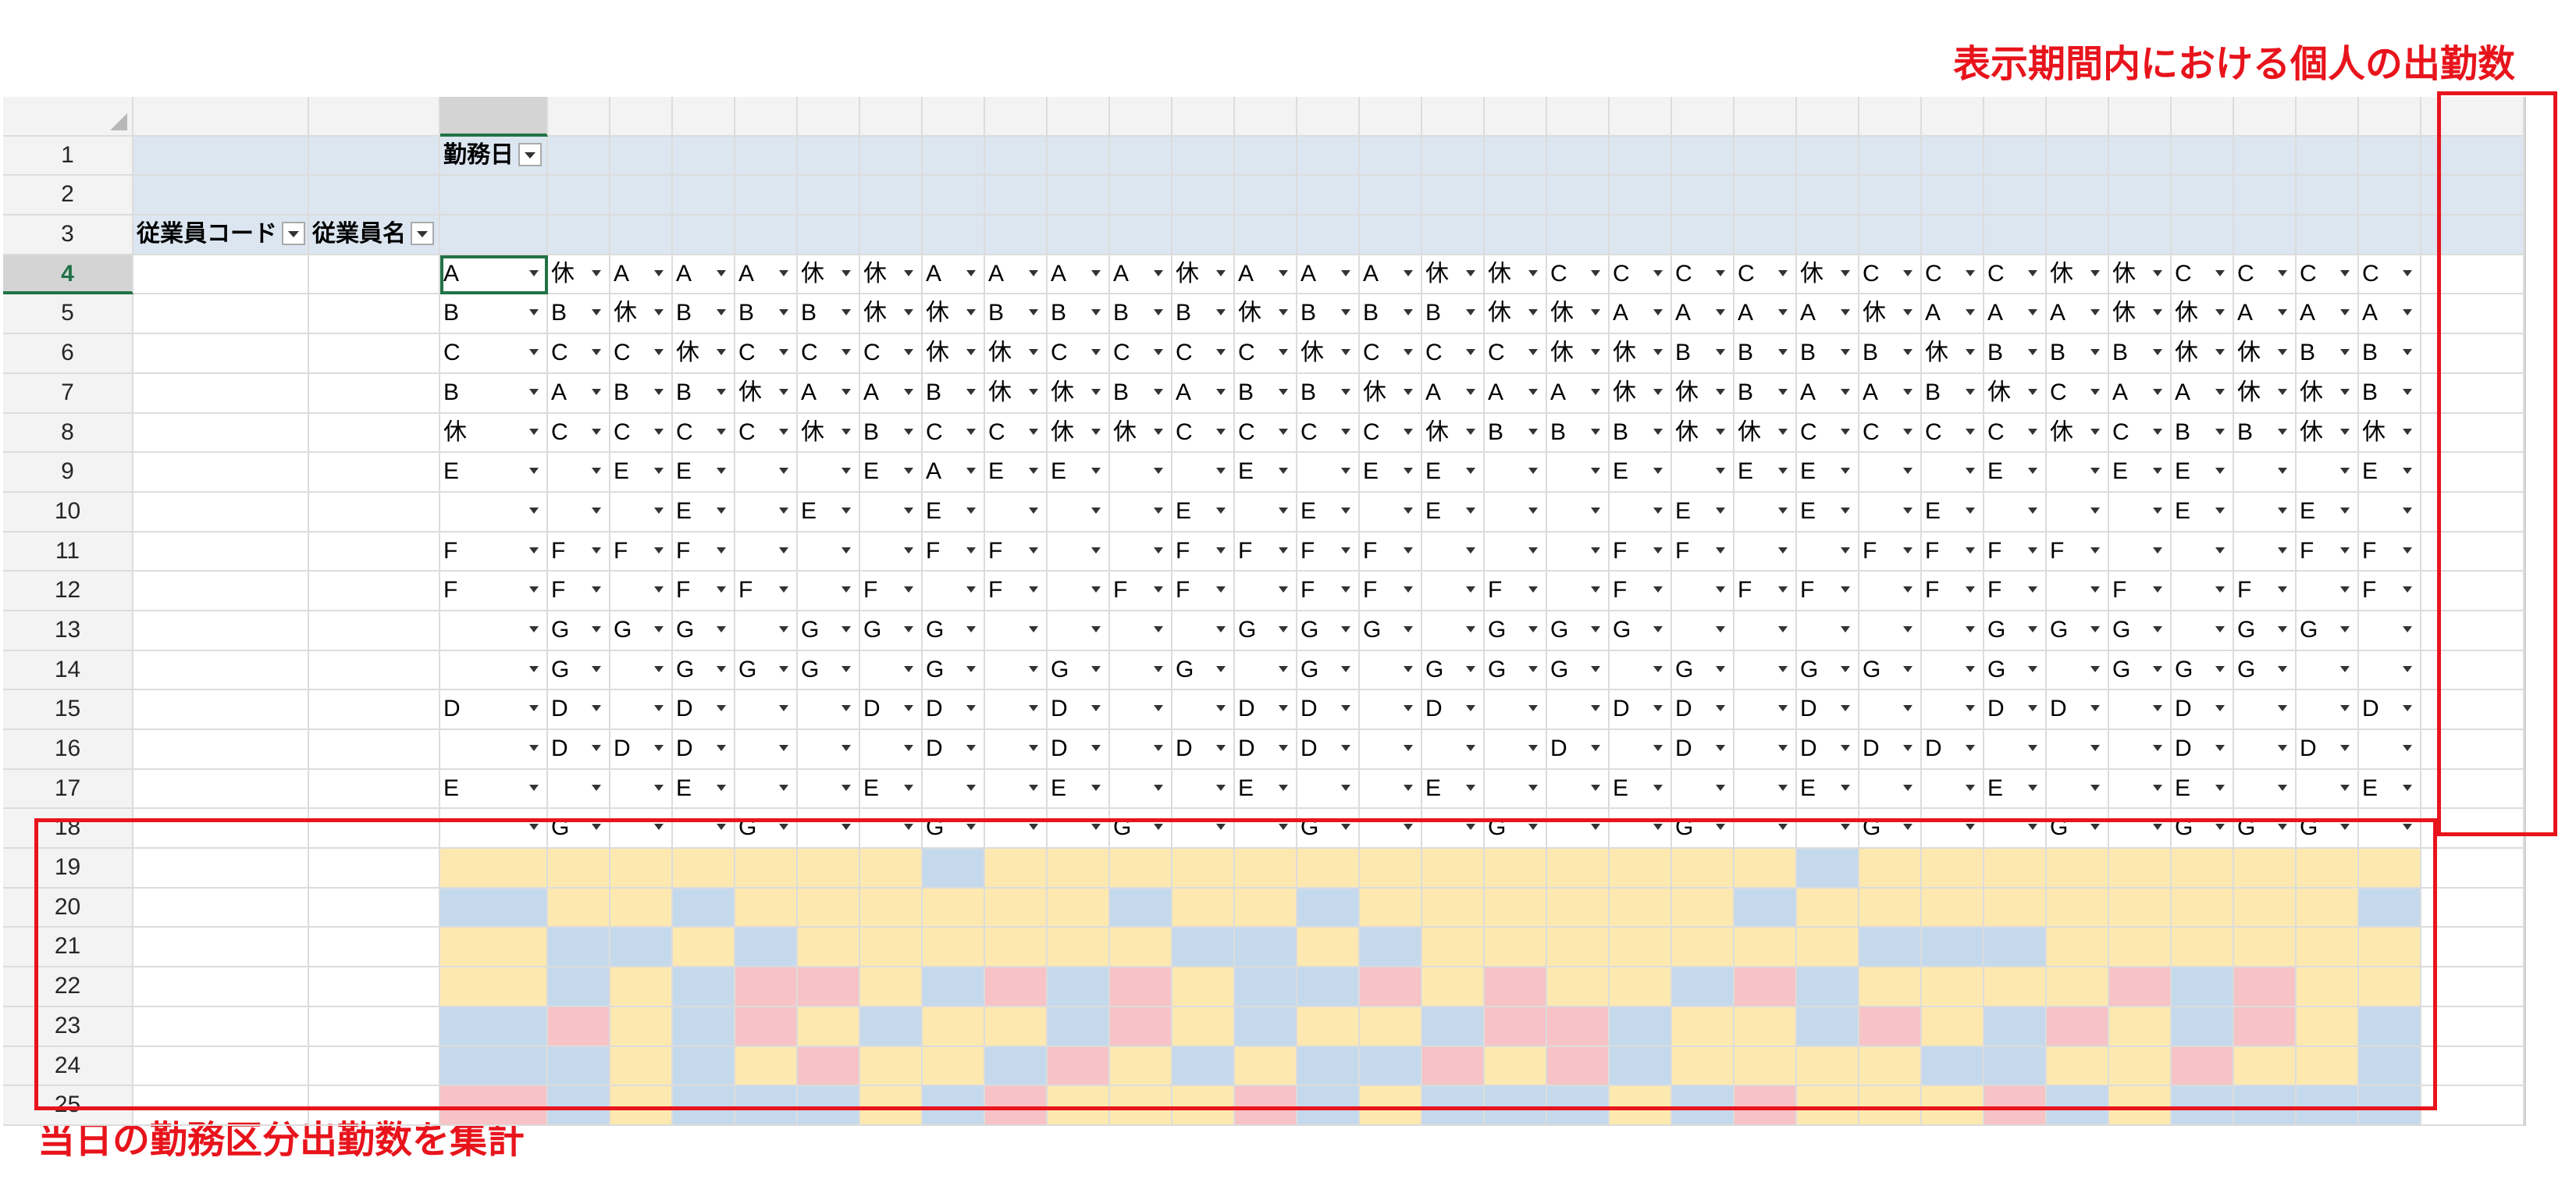  I want to click on row-header-24: 24, so click(68, 1066).